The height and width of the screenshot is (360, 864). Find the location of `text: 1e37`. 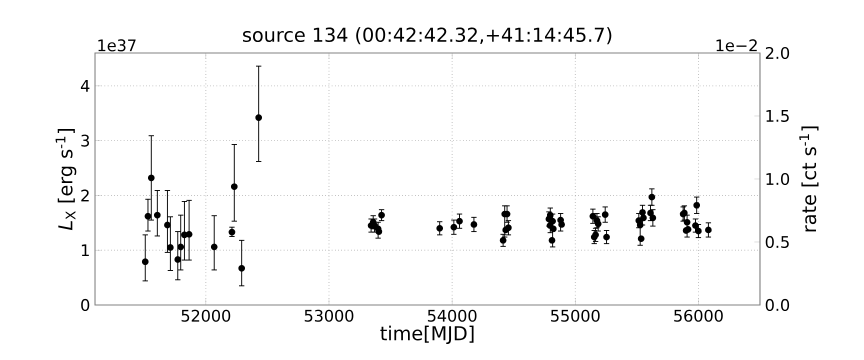

text: 1e37 is located at coordinates (117, 45).